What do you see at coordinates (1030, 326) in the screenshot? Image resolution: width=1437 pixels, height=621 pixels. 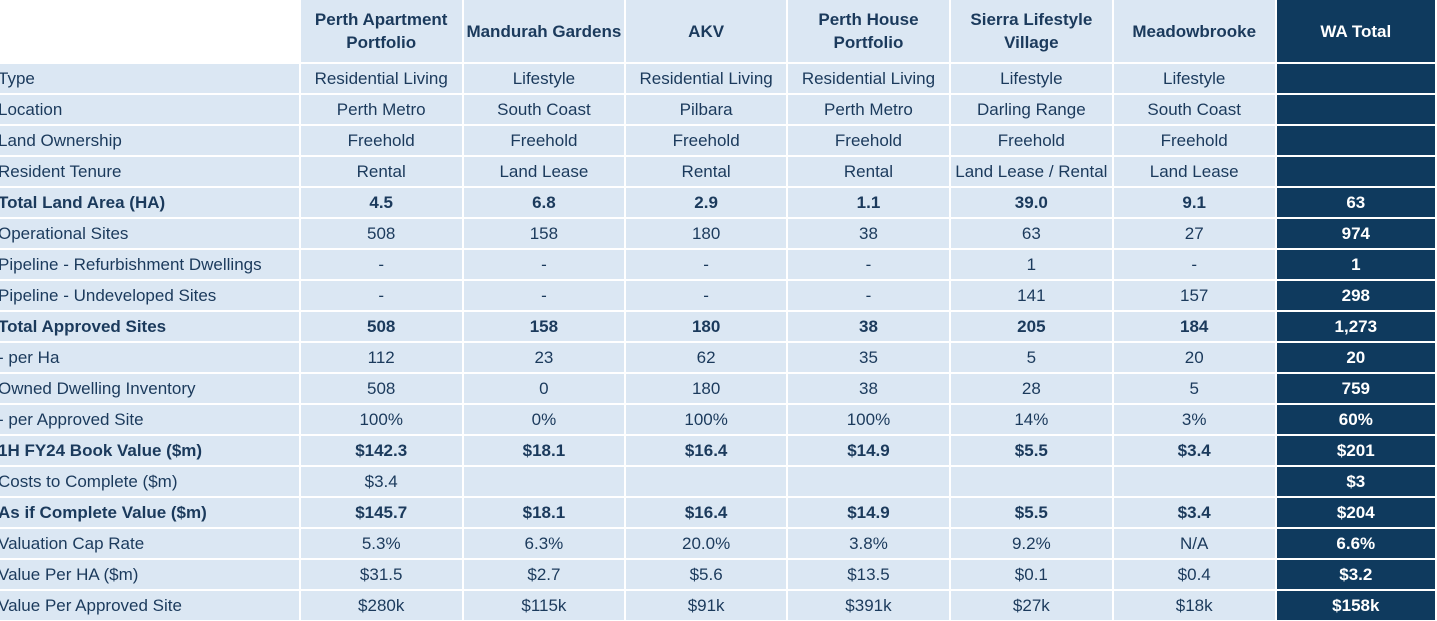 I see `table-cell: 205` at bounding box center [1030, 326].